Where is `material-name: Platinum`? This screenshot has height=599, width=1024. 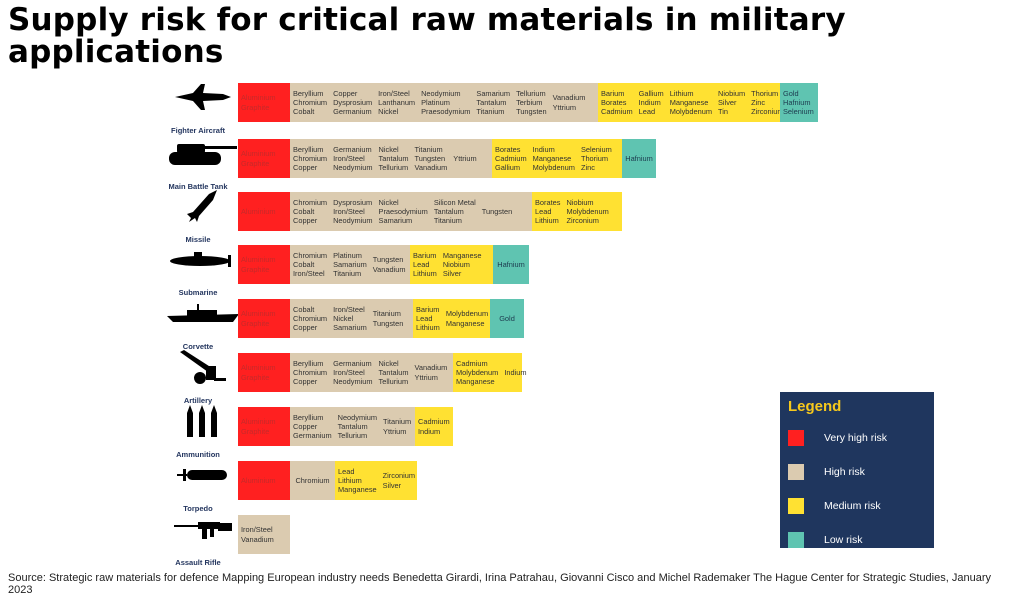
material-name: Platinum is located at coordinates (435, 102).